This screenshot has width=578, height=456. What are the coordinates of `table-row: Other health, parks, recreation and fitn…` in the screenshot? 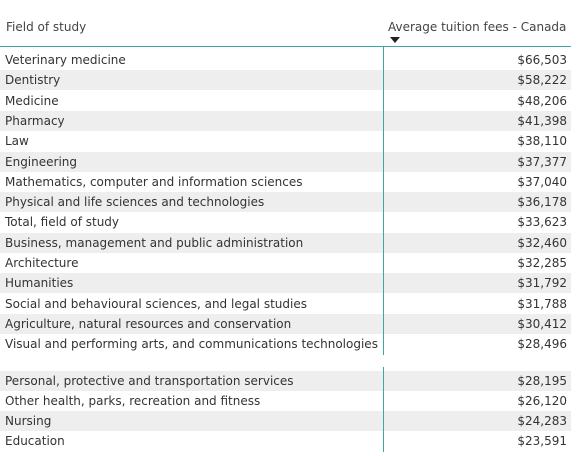 It's located at (285, 401).